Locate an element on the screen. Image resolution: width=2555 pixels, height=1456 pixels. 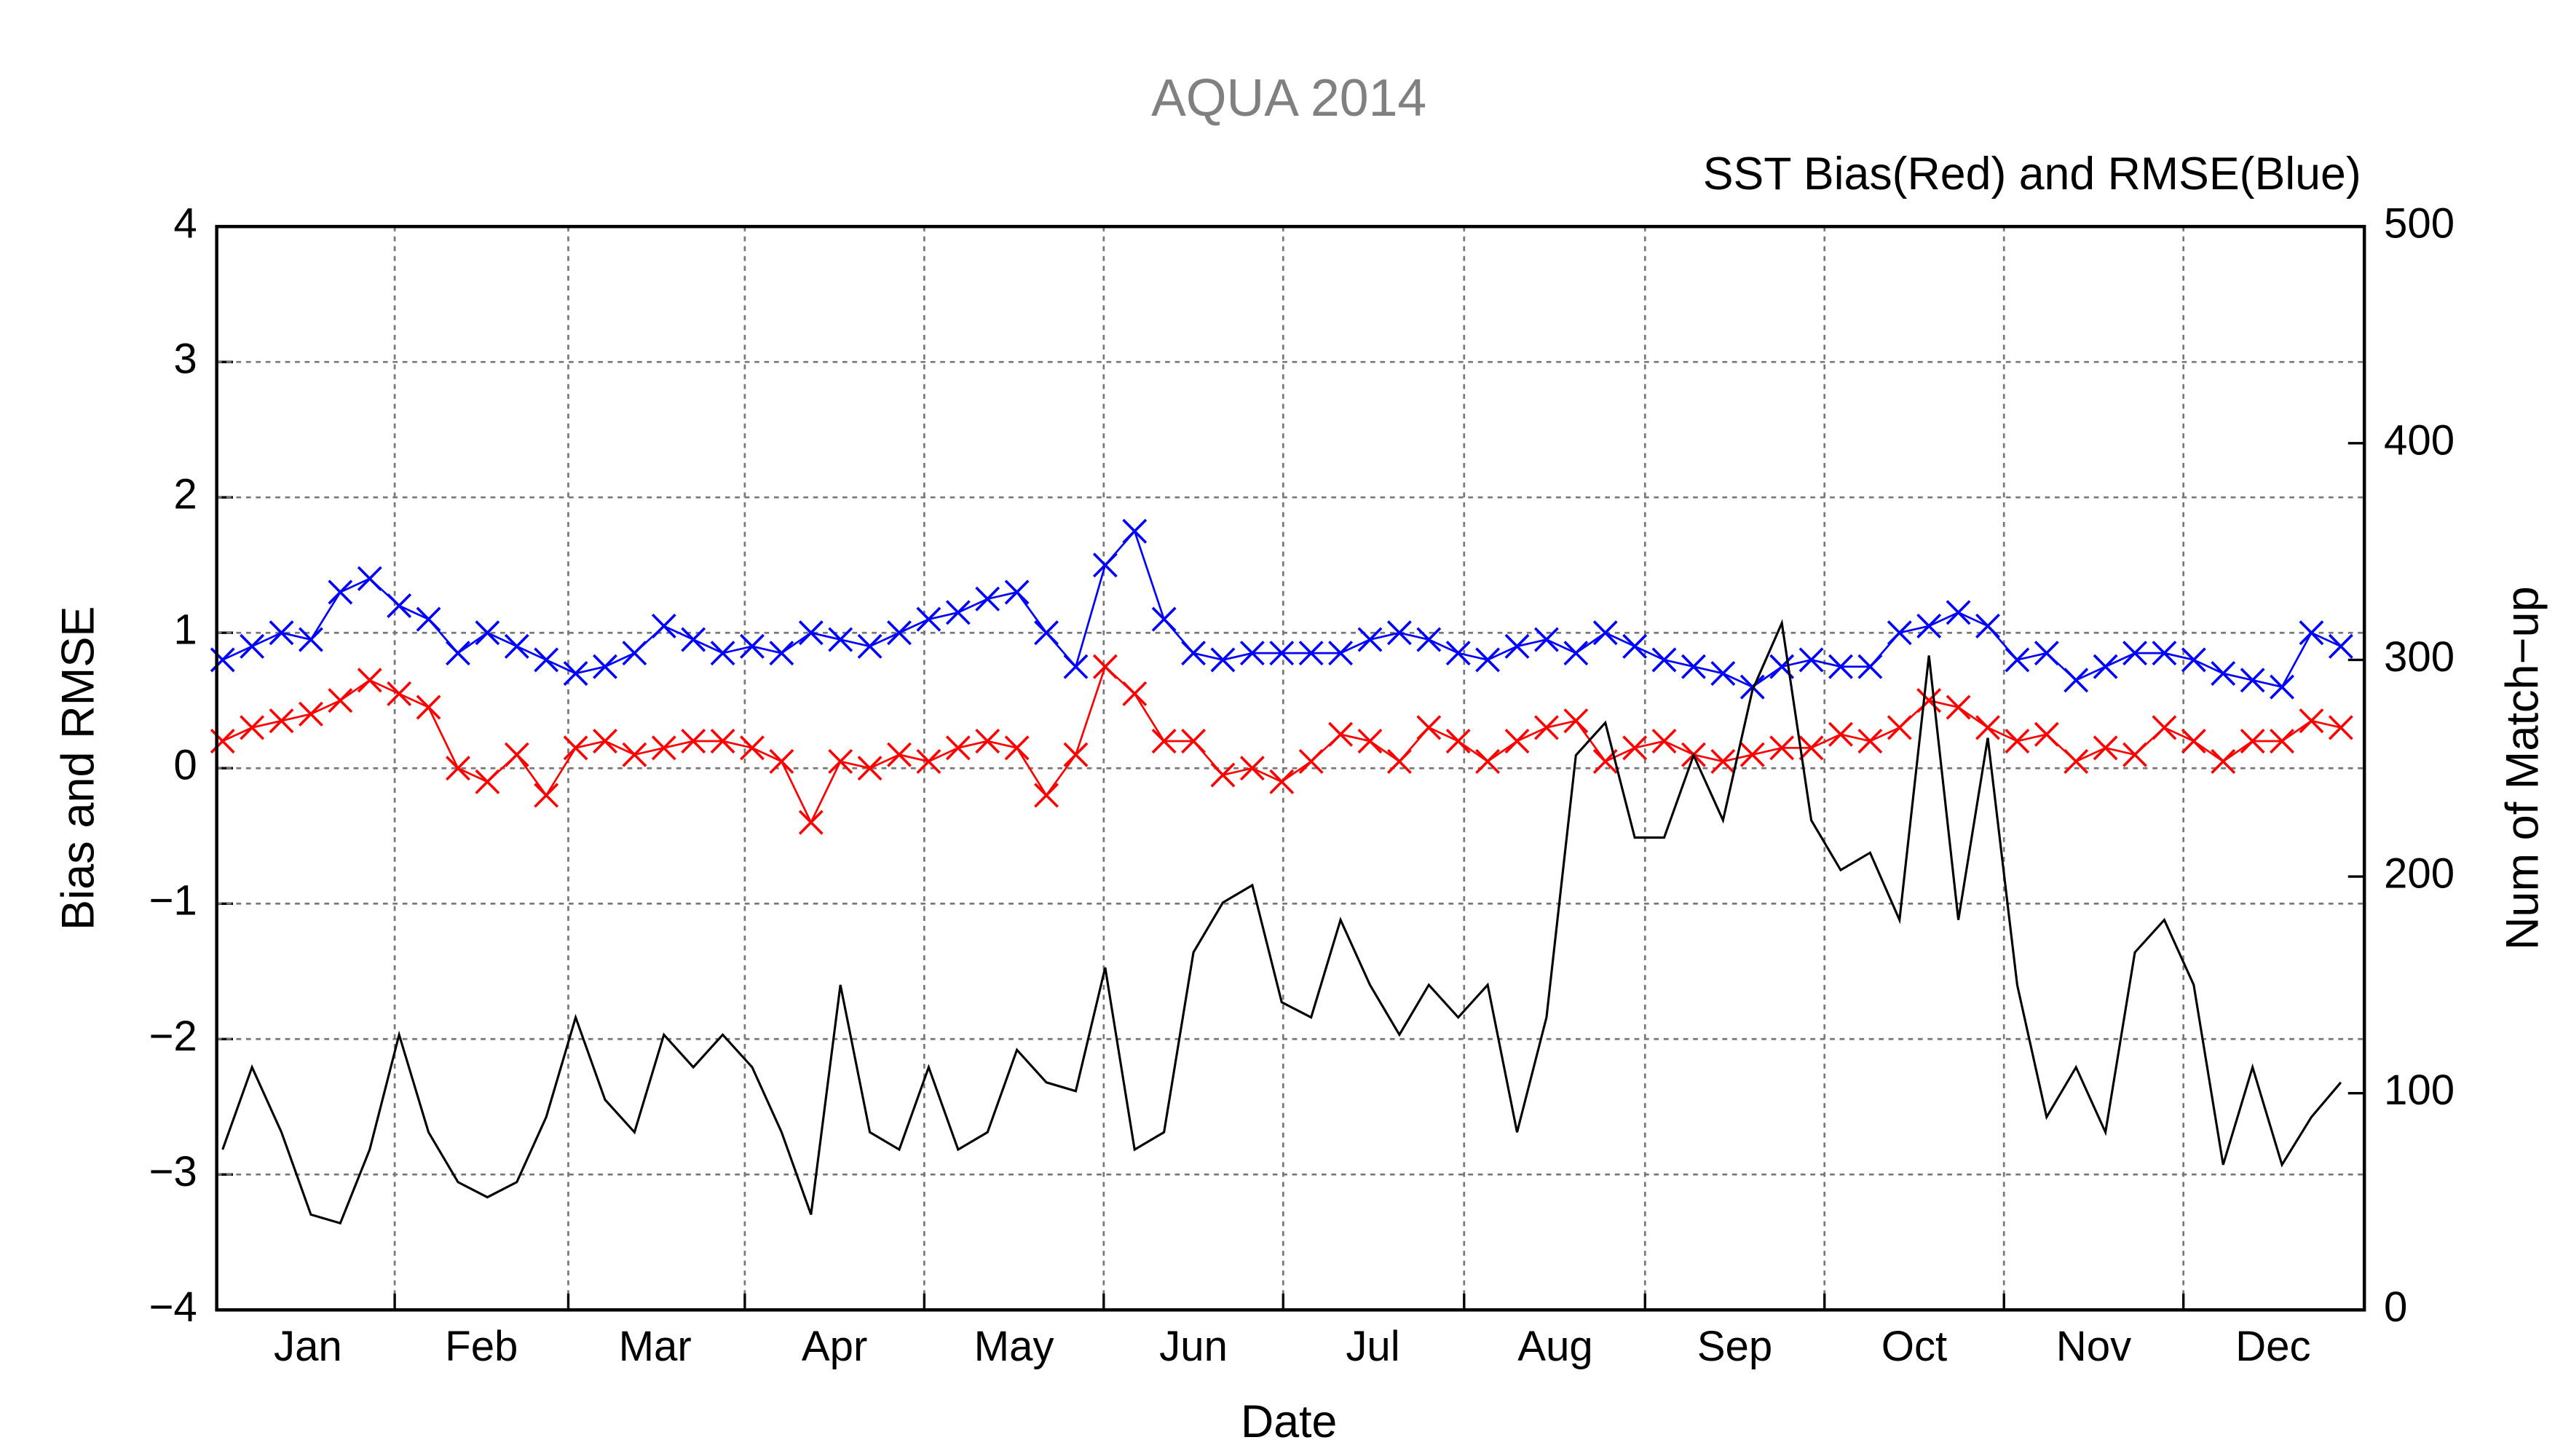
y2-axis-label: Num of Match−up is located at coordinates (2522, 768).